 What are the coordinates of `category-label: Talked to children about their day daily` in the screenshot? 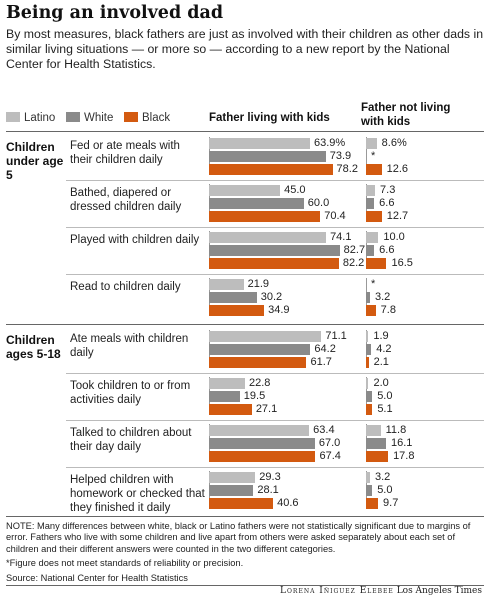 It's located at (131, 440).